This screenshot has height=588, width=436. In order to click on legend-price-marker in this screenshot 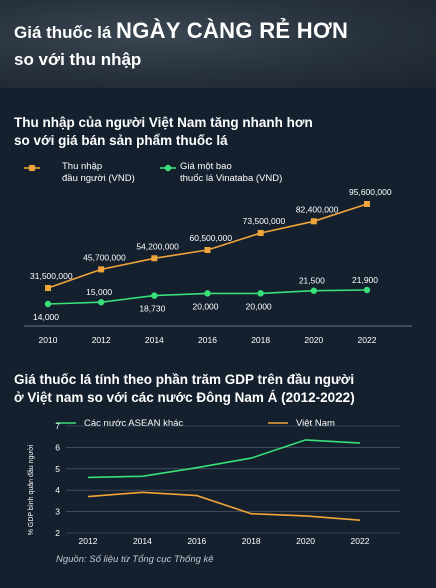, I will do `click(168, 168)`.